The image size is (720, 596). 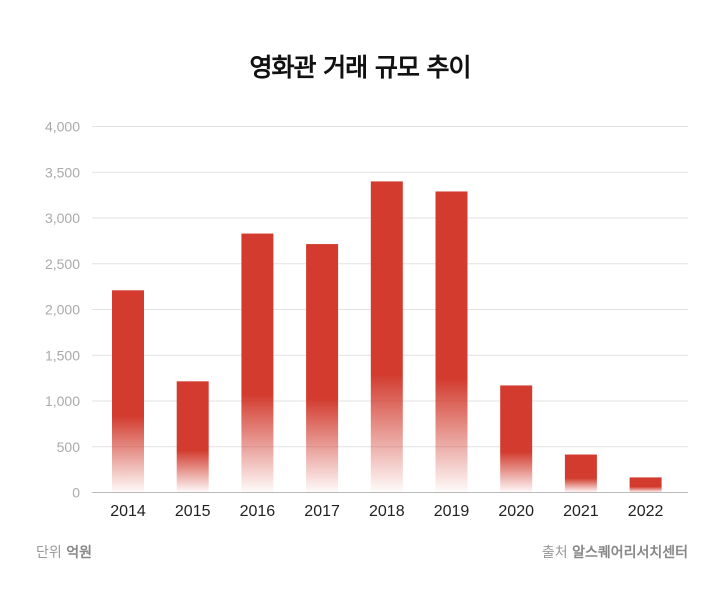 What do you see at coordinates (581, 511) in the screenshot?
I see `x-tick-label: 2021` at bounding box center [581, 511].